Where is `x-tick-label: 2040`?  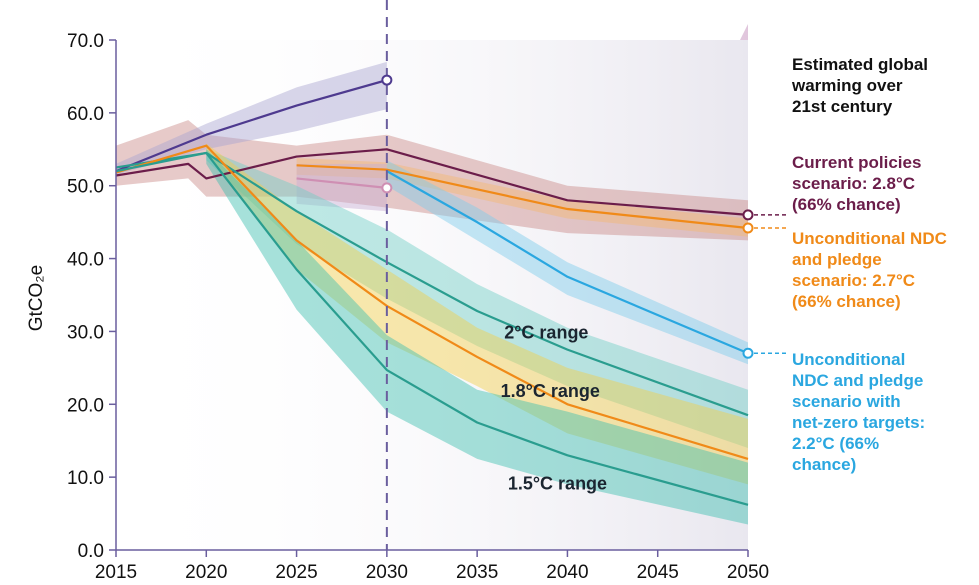
x-tick-label: 2040 is located at coordinates (567, 572).